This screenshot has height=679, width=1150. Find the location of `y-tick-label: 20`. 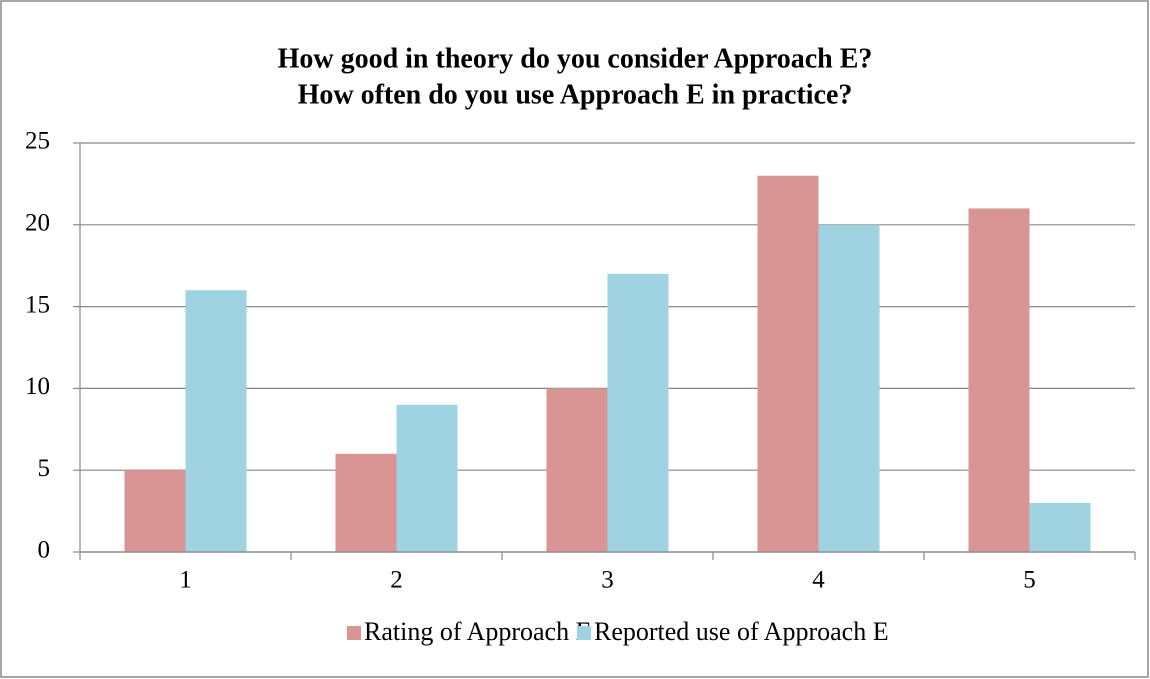

y-tick-label: 20 is located at coordinates (37, 223).